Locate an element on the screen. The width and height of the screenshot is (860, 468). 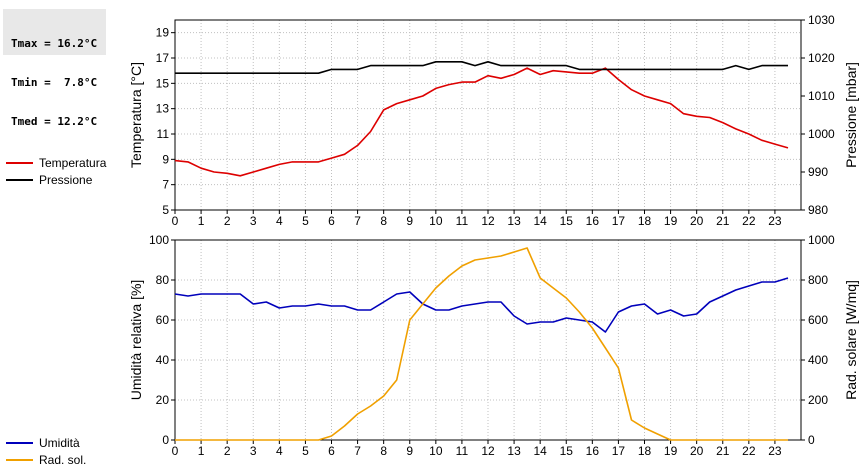
y2-axis-label: Rad. solare [W/mq] is located at coordinates (851, 340).